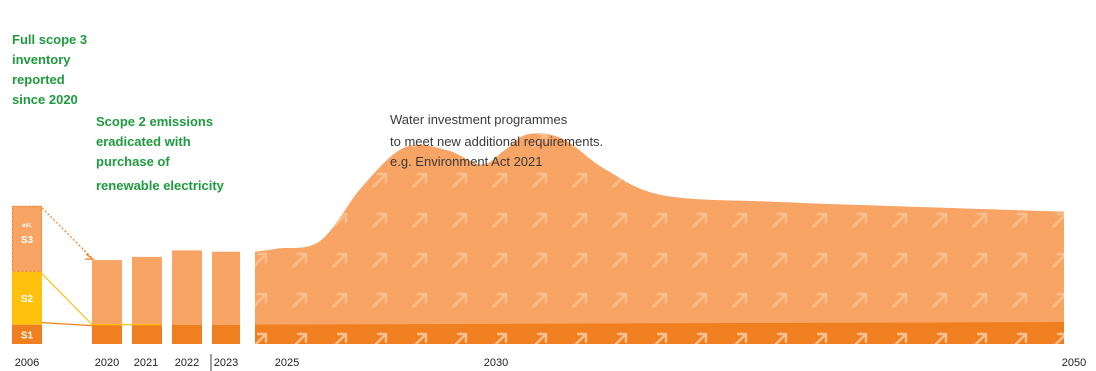 The height and width of the screenshot is (371, 1096). I want to click on x-tick-2025: 2025, so click(287, 363).